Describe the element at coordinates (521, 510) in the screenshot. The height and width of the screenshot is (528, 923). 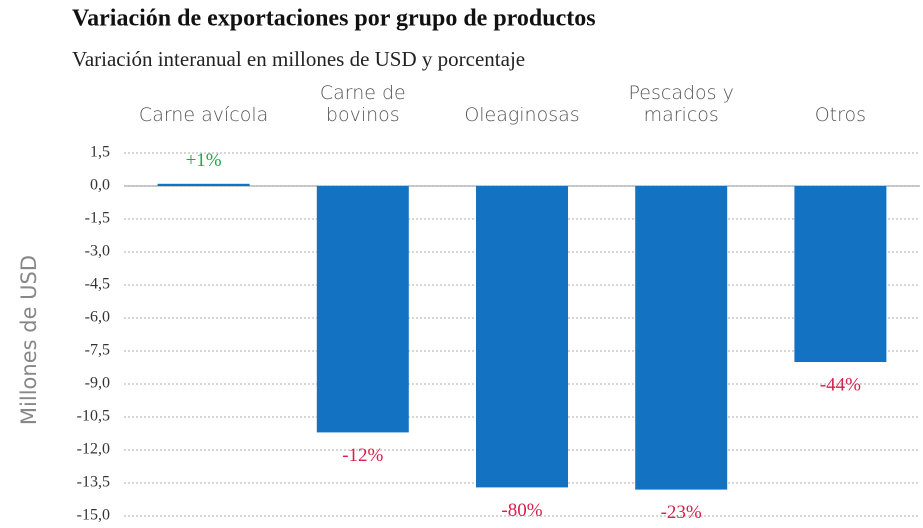
I see `data-annotation: -80%` at that location.